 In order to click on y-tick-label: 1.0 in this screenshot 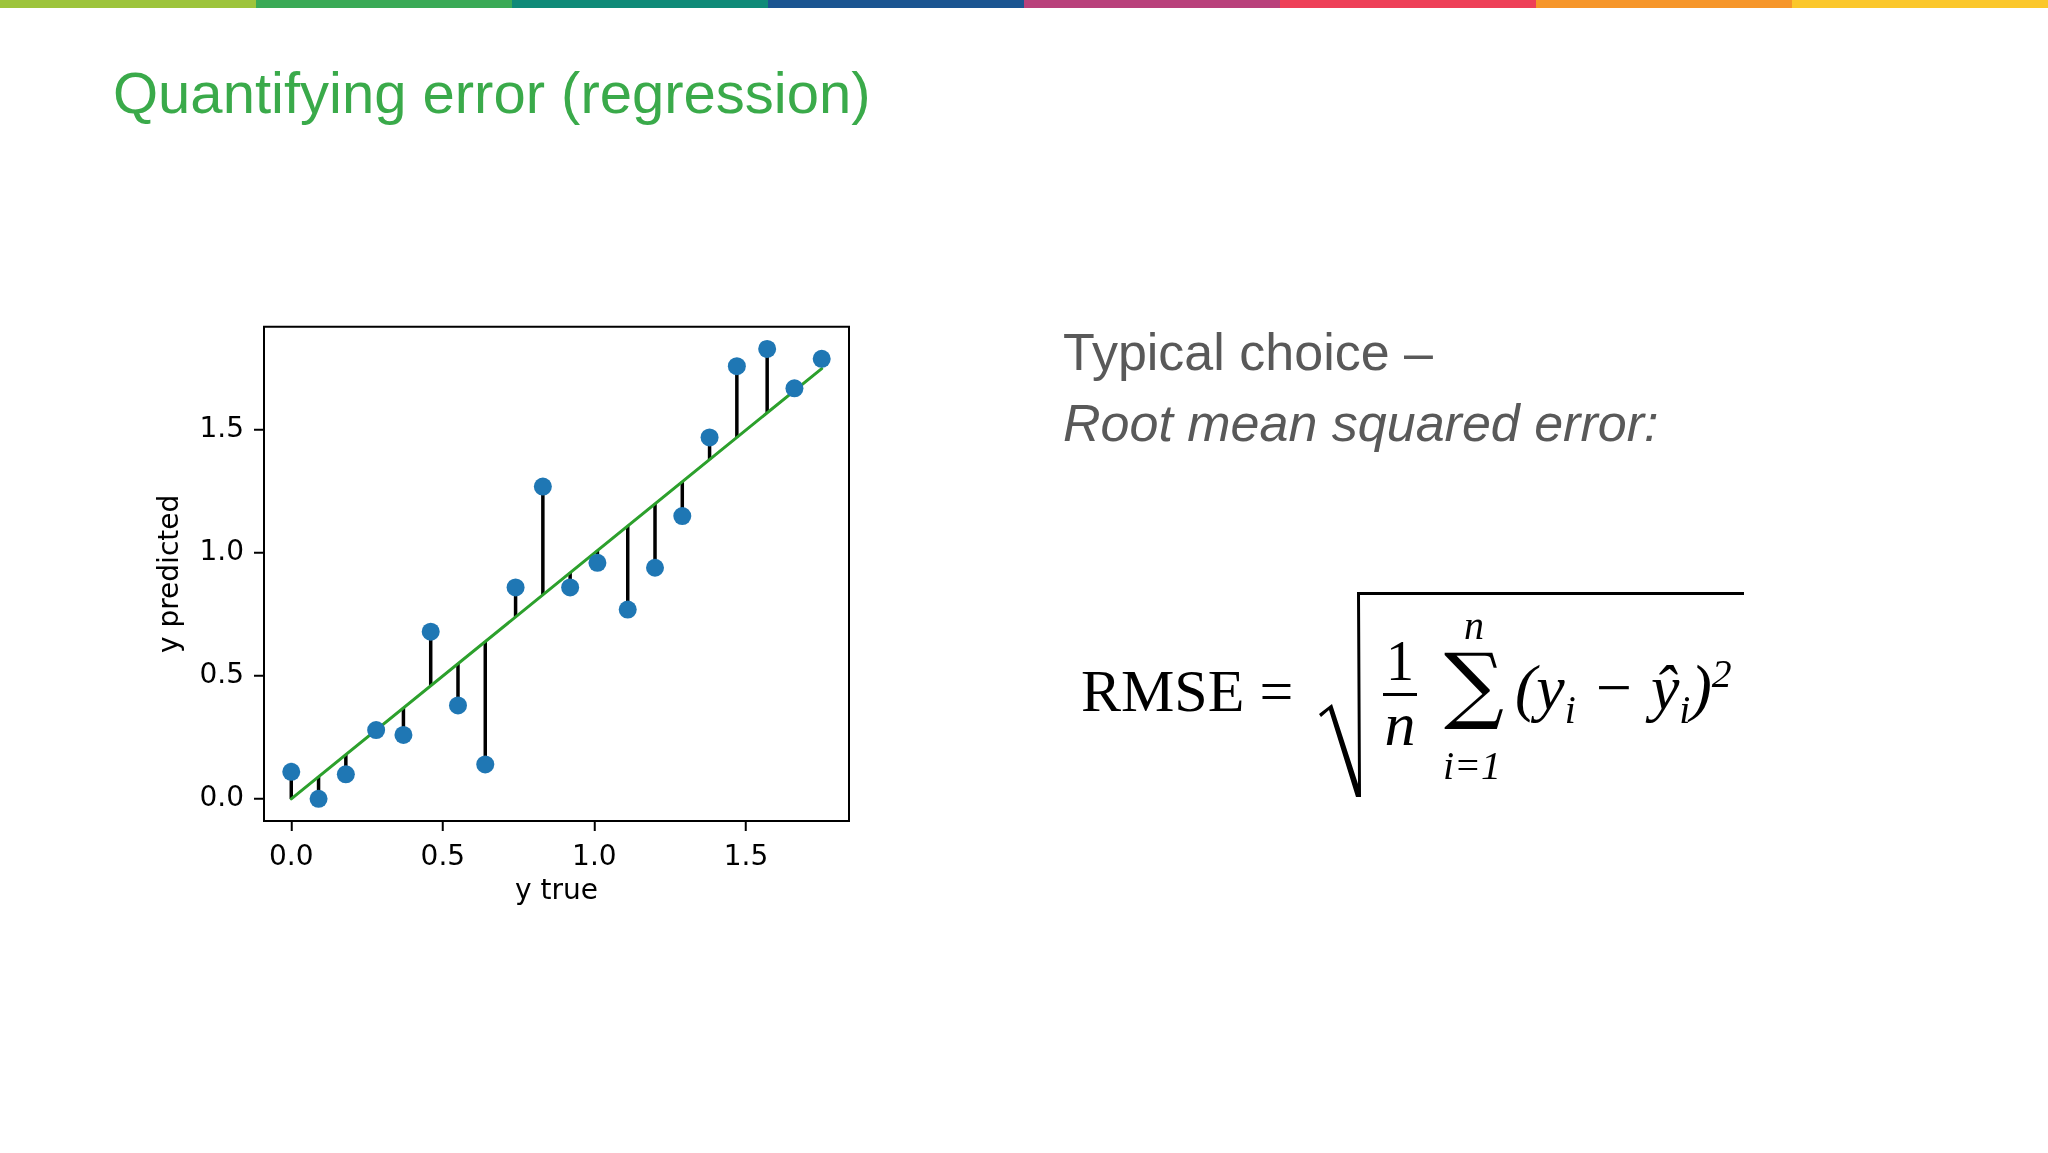, I will do `click(221, 551)`.